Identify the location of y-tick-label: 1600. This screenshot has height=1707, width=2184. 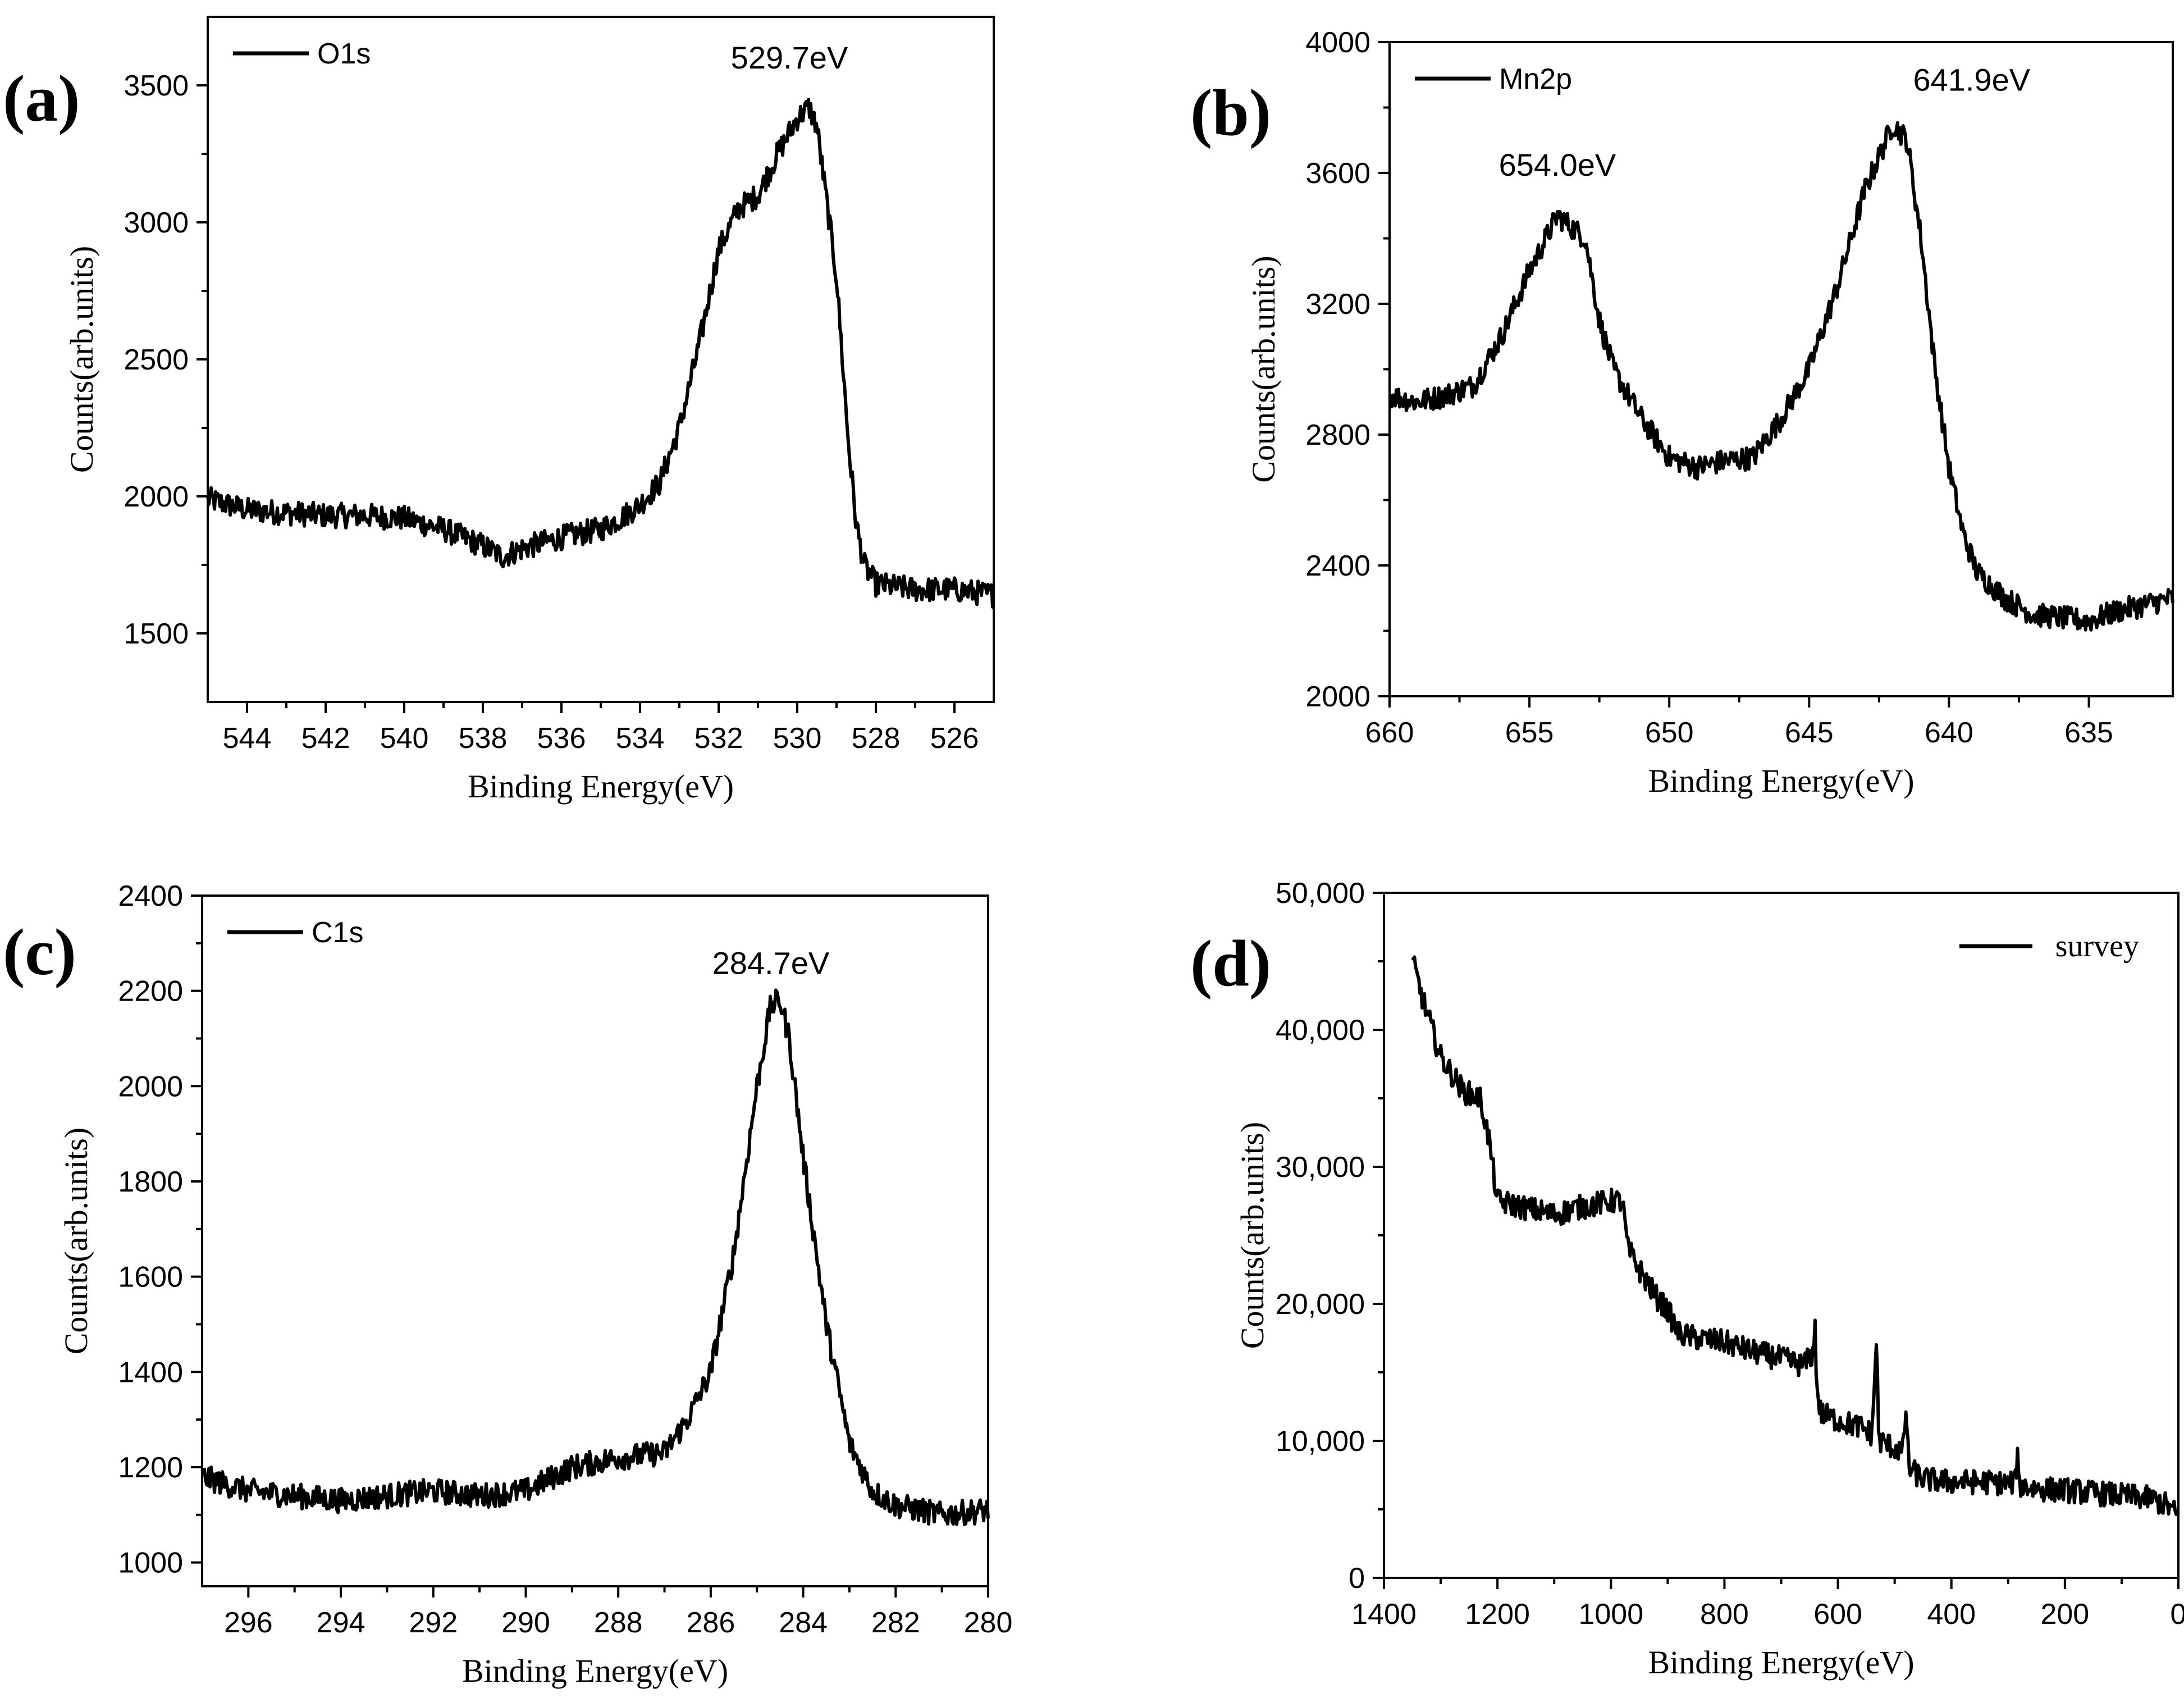
(150, 1277).